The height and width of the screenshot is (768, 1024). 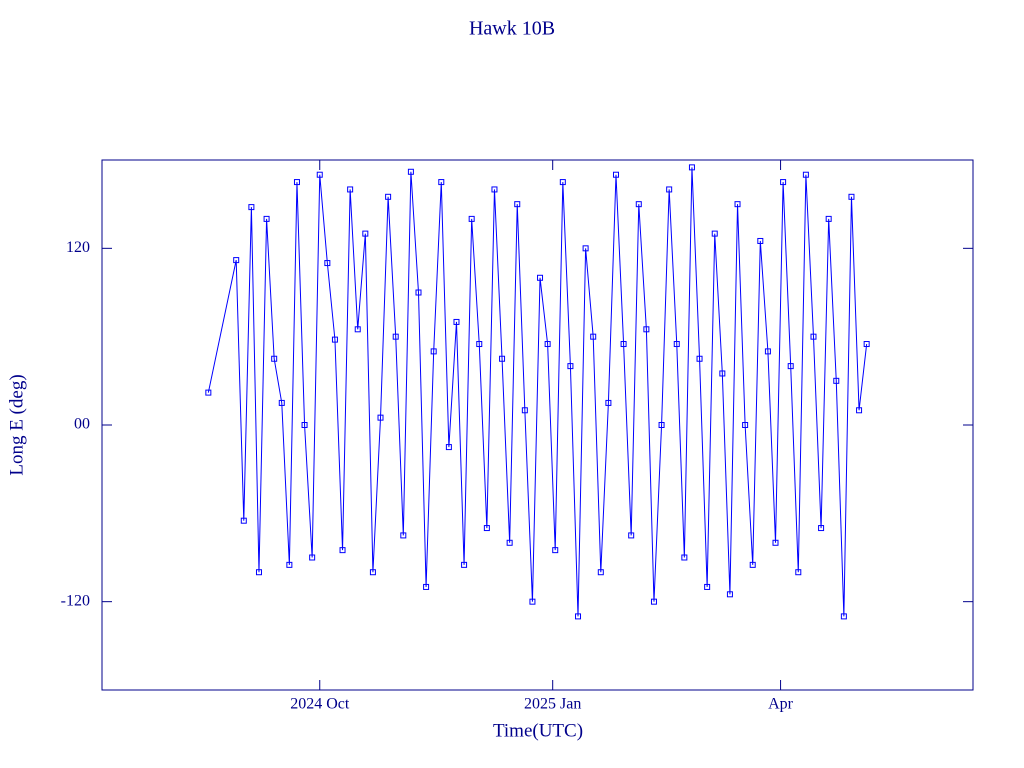 What do you see at coordinates (512, 29) in the screenshot?
I see `chart-title: Hawk 10B` at bounding box center [512, 29].